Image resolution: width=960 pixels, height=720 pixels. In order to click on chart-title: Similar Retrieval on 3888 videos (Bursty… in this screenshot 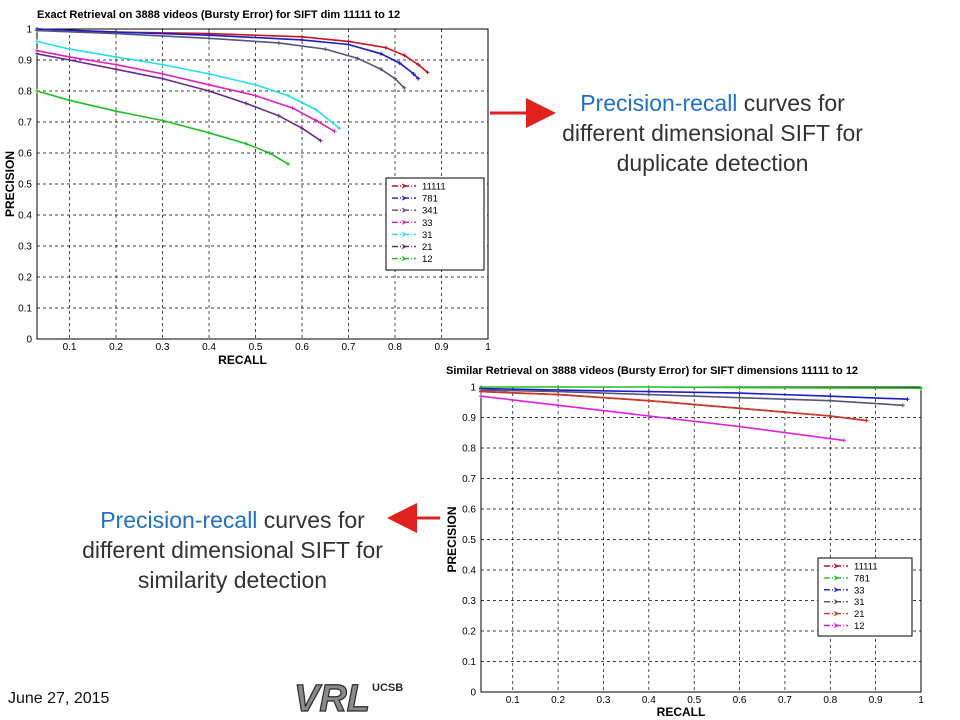, I will do `click(652, 371)`.